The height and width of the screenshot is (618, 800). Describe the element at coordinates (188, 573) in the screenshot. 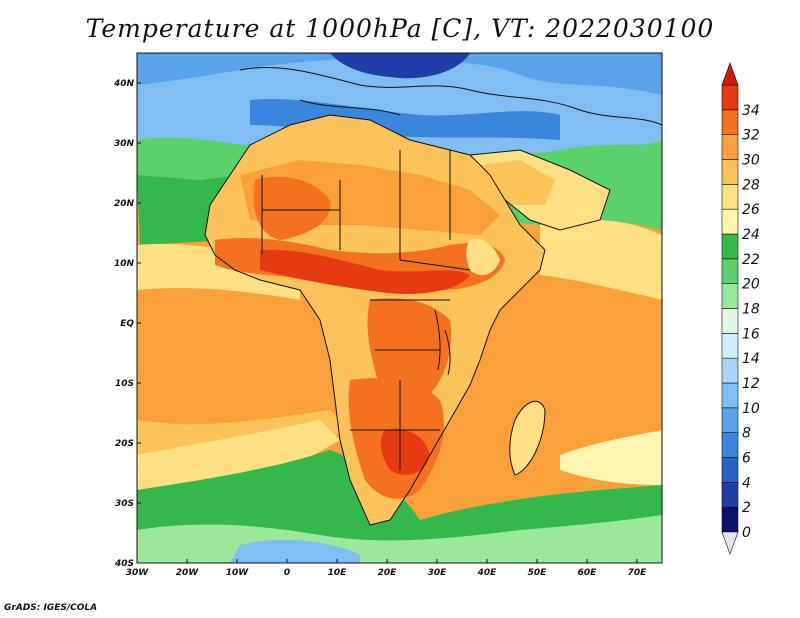

I see `x-tick-label: 20W` at that location.